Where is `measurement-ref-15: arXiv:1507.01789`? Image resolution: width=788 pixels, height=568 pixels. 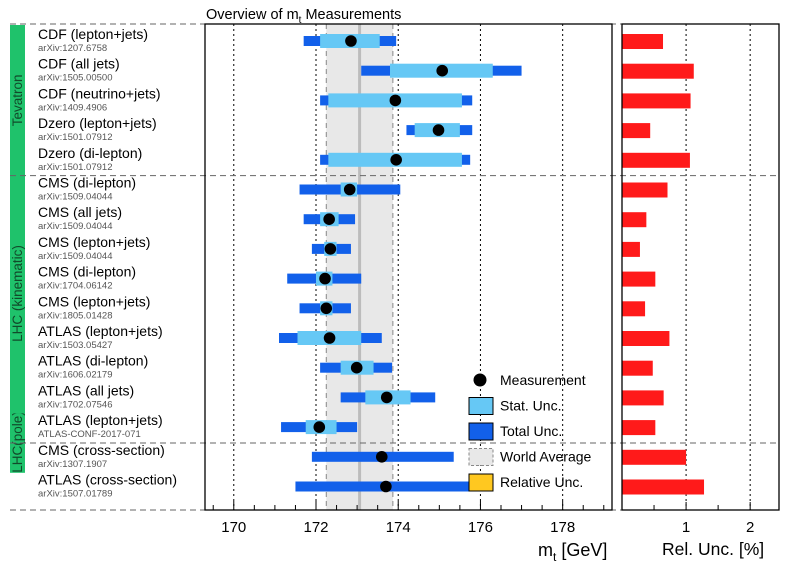 measurement-ref-15: arXiv:1507.01789 is located at coordinates (75, 494).